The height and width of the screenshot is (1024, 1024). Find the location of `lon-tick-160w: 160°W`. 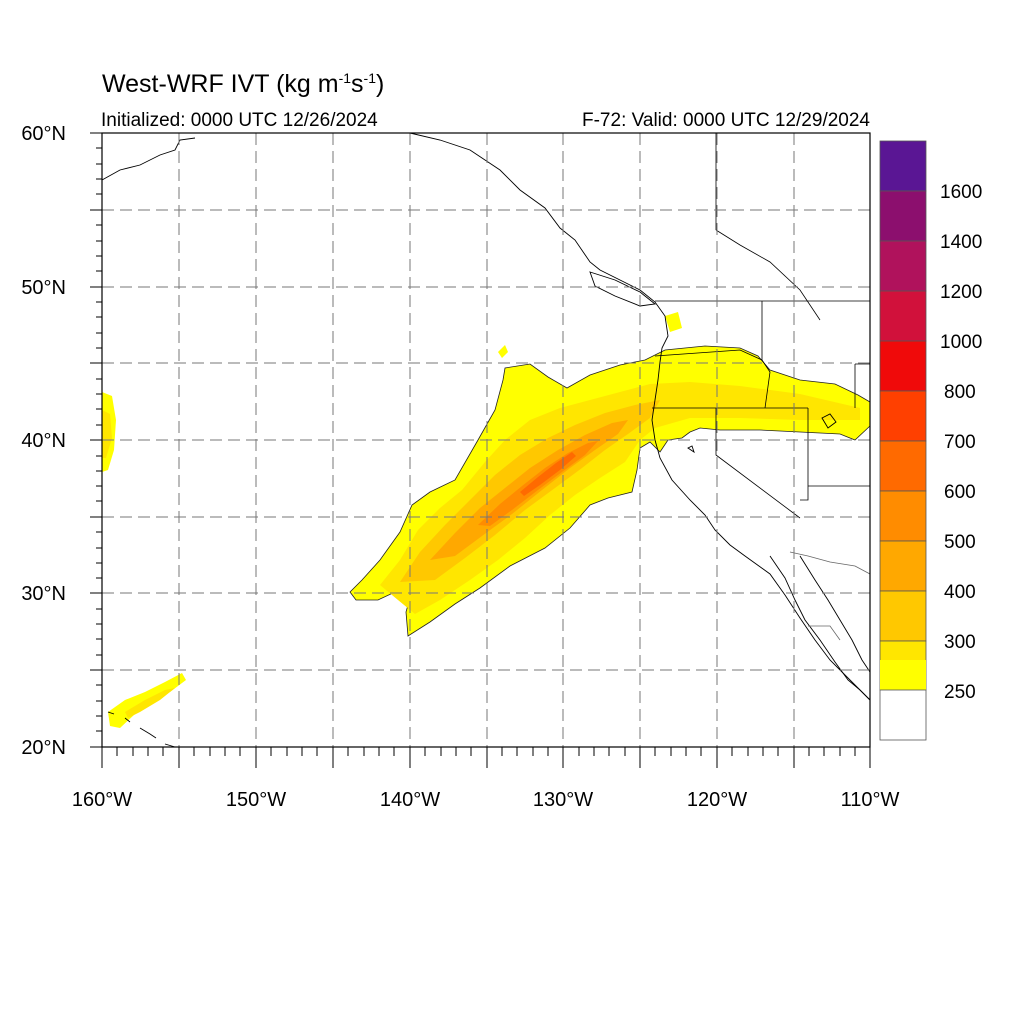

lon-tick-160w: 160°W is located at coordinates (102, 800).